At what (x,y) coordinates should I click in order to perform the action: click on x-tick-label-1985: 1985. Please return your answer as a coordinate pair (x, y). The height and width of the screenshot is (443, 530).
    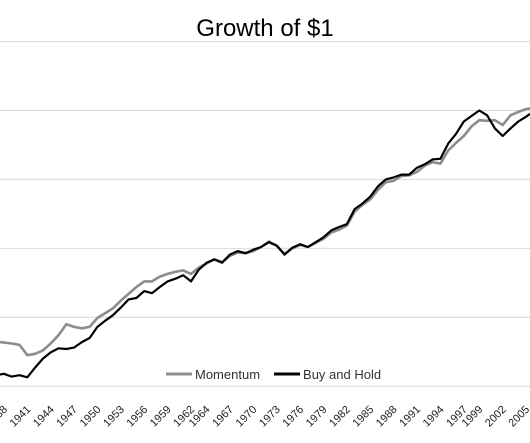
    Looking at the image, I should click on (364, 417).